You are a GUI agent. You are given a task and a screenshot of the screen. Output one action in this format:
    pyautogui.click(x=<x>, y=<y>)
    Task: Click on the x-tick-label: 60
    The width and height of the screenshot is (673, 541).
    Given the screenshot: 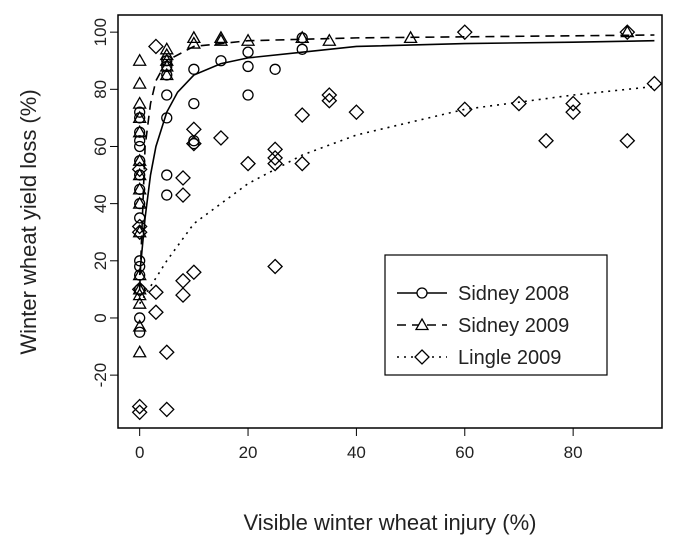 What is the action you would take?
    pyautogui.click(x=464, y=452)
    